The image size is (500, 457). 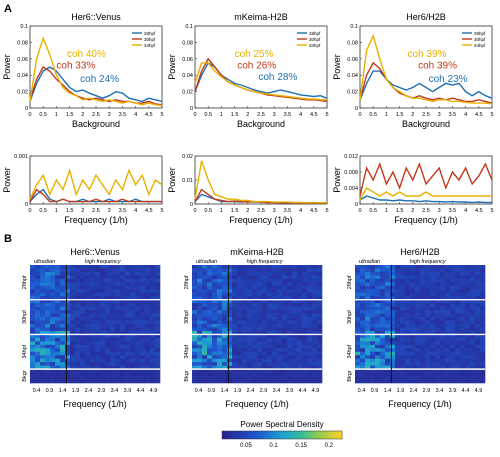 What do you see at coordinates (187, 181) in the screenshot?
I see `y-tick-label: 0.01` at bounding box center [187, 181].